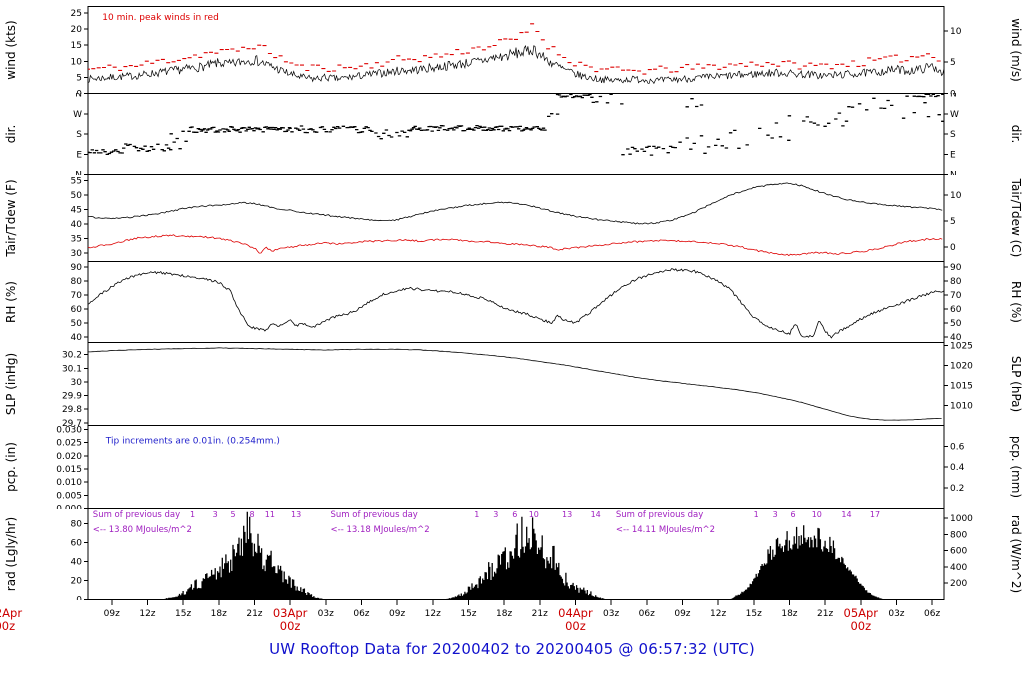  I want to click on air-temperature, so click(515, 203).